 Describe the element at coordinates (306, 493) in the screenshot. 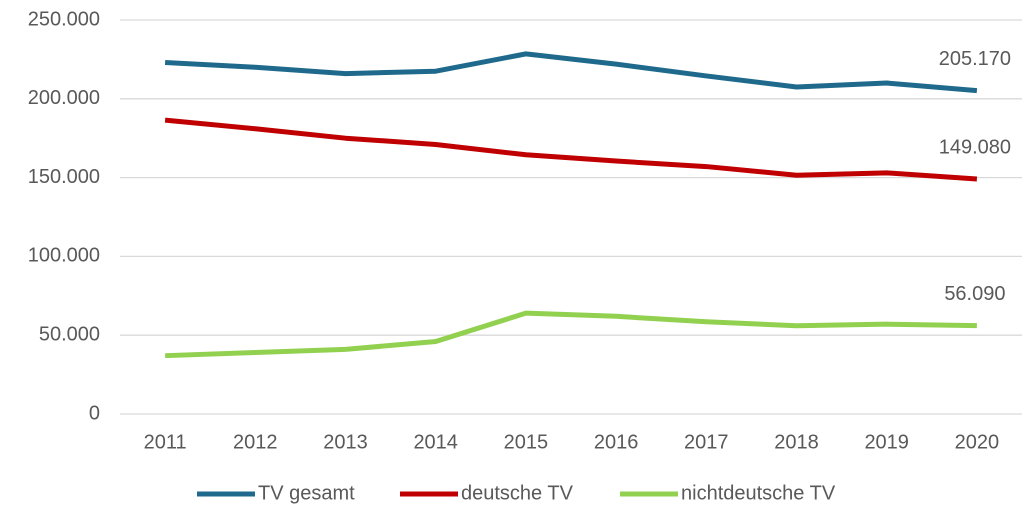

I see `legend-label: TV gesamt` at that location.